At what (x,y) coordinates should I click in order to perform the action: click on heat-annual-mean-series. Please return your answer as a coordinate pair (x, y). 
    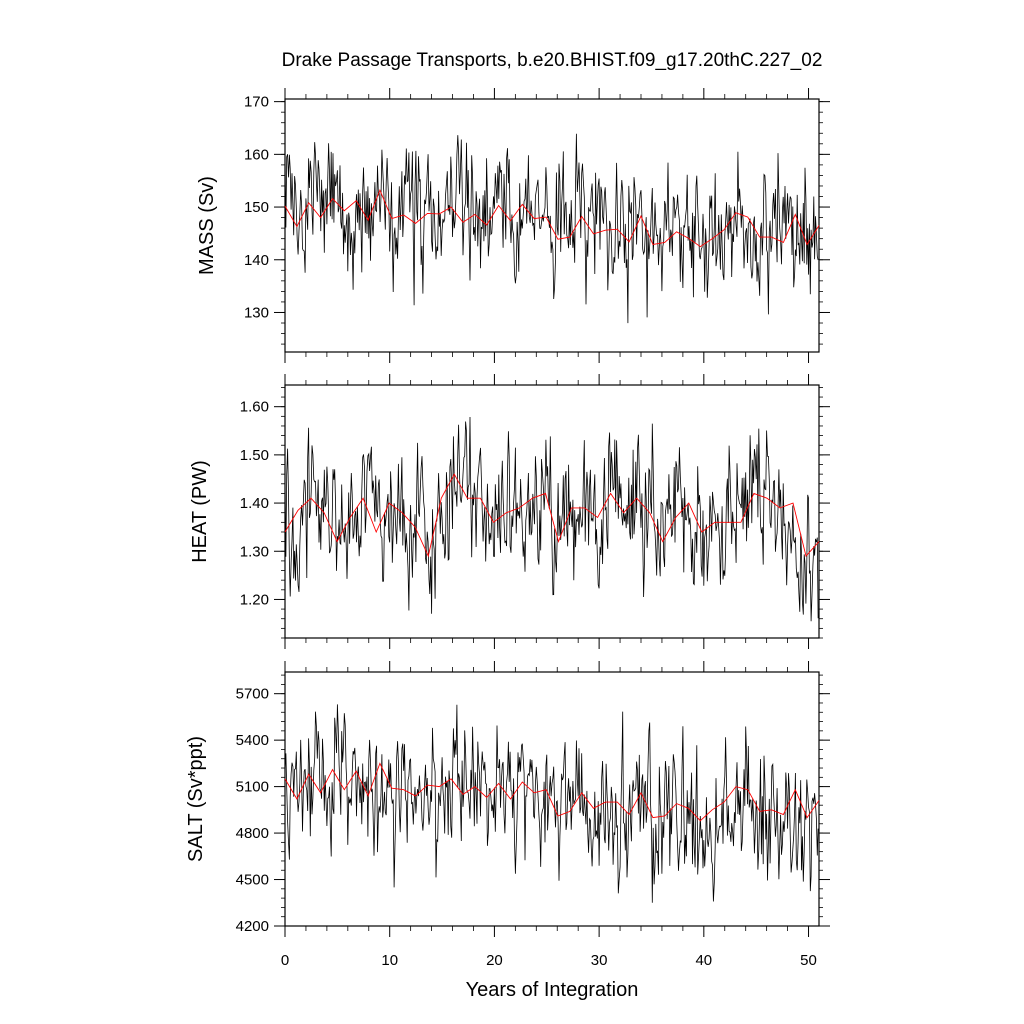
    Looking at the image, I should click on (552, 515).